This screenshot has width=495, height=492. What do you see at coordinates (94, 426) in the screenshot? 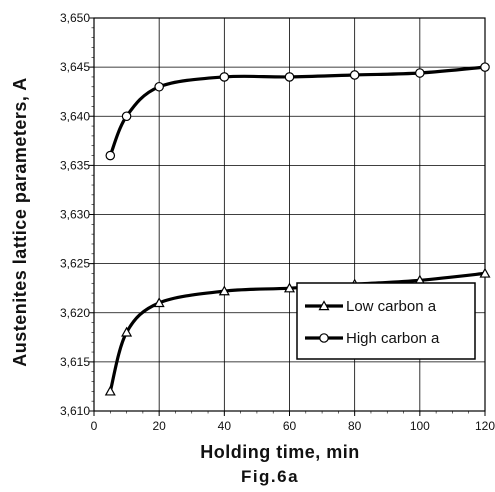
I see `x-tick-label: 0` at bounding box center [94, 426].